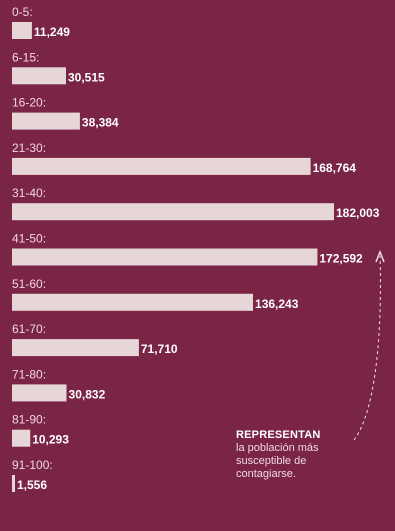  What do you see at coordinates (29, 329) in the screenshot?
I see `category-label: 61-70:` at bounding box center [29, 329].